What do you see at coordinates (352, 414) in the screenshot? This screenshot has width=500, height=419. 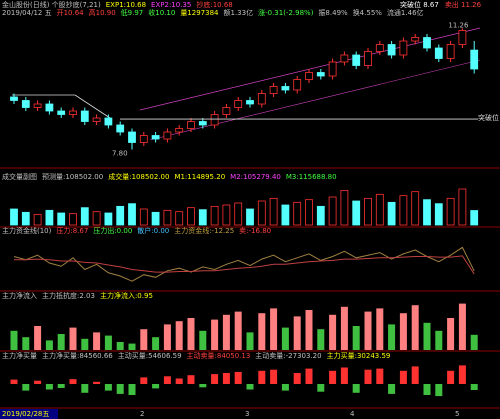 I see `month-label: 4` at bounding box center [352, 414].